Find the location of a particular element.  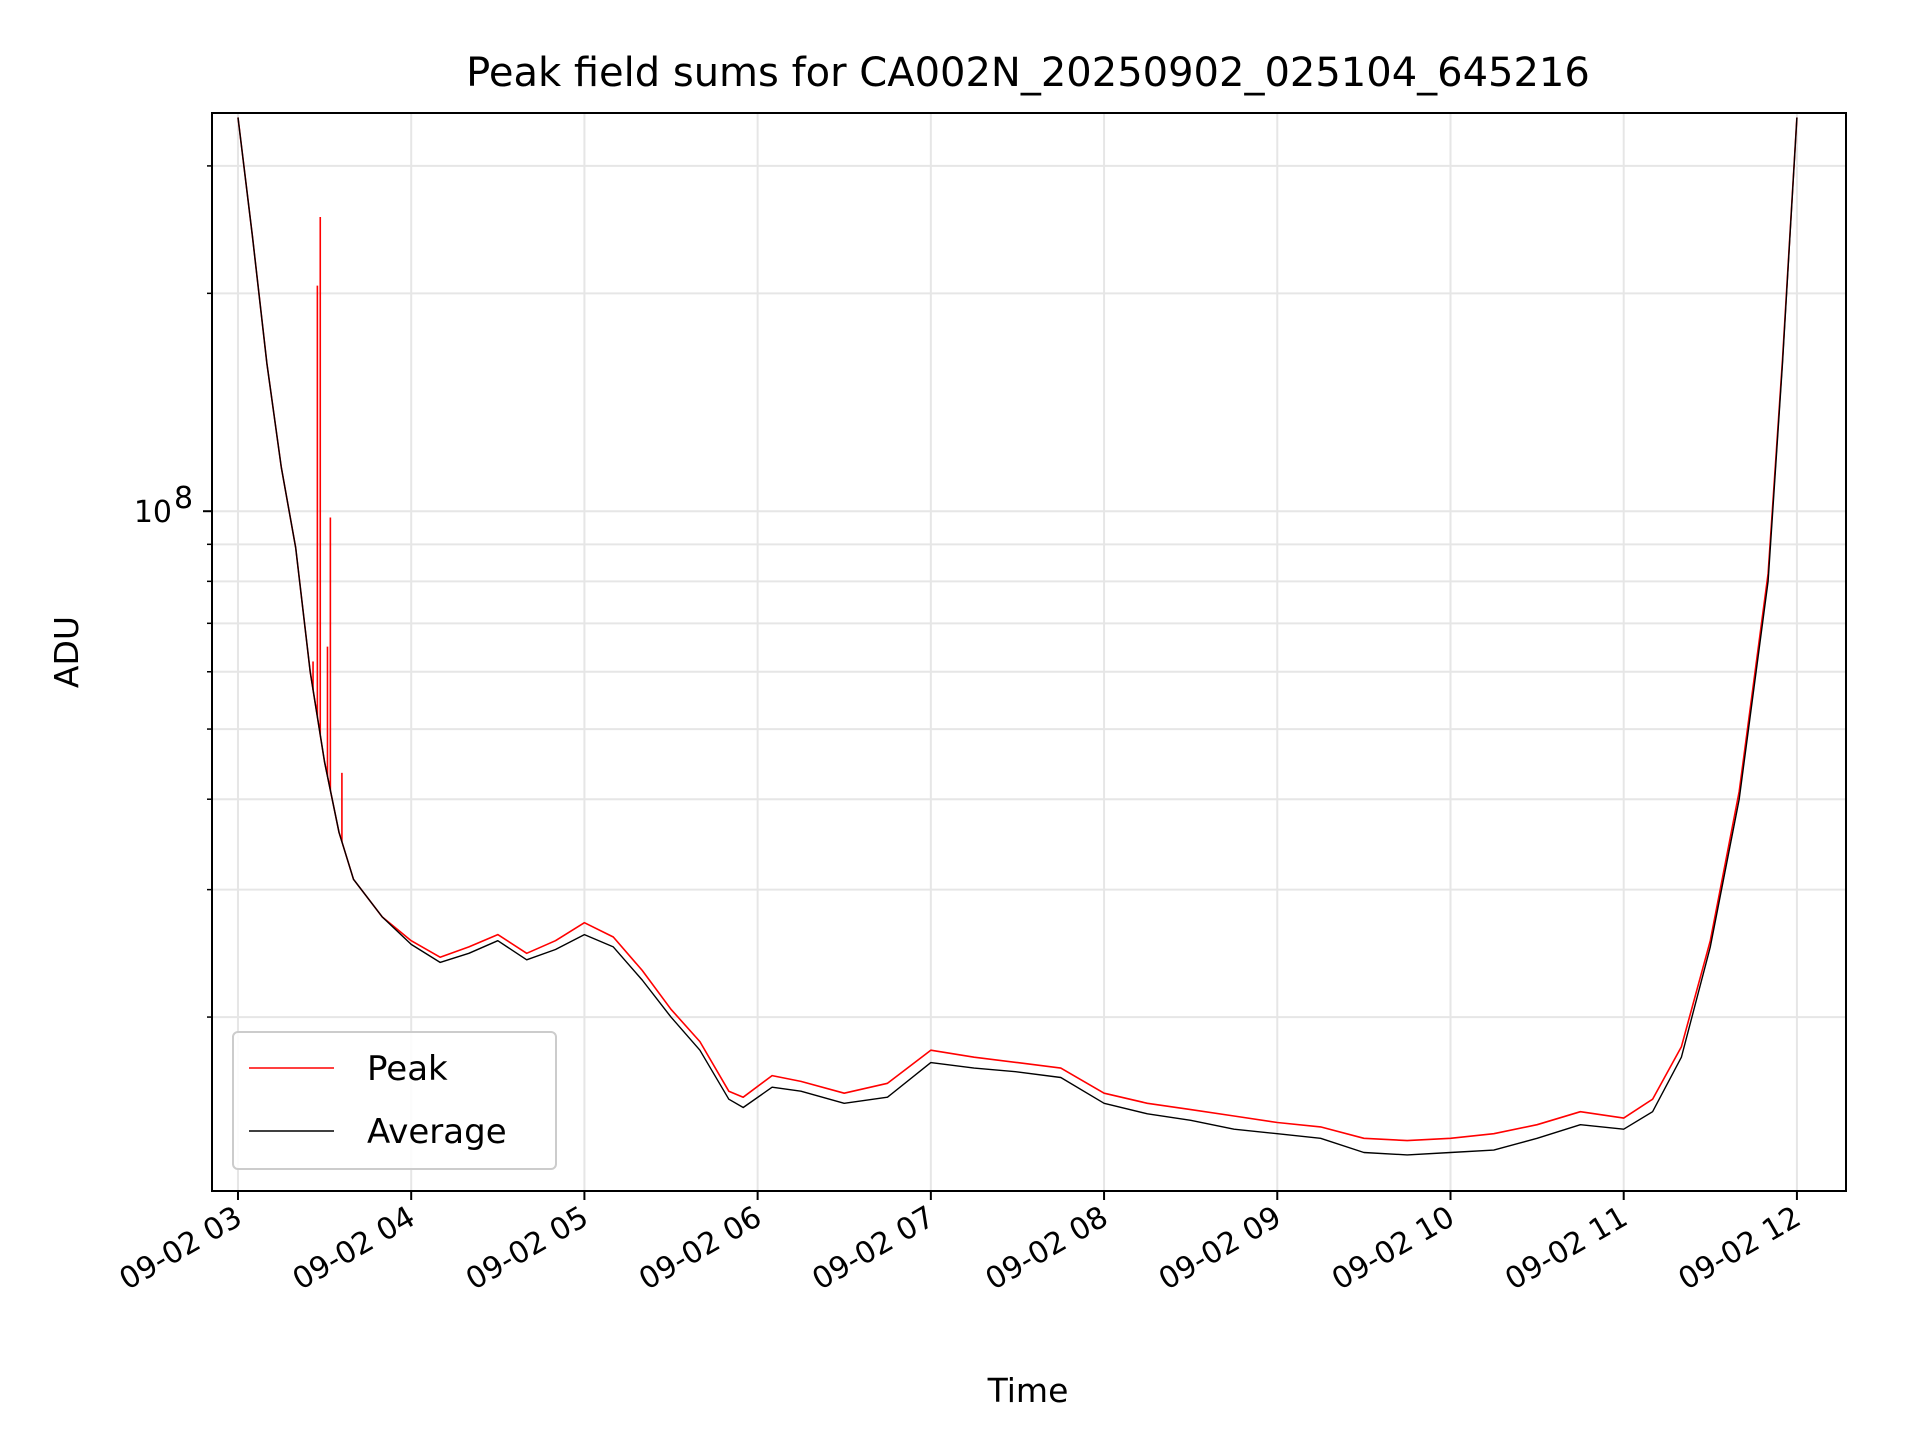

y-tick-label: 10 is located at coordinates (153, 512).